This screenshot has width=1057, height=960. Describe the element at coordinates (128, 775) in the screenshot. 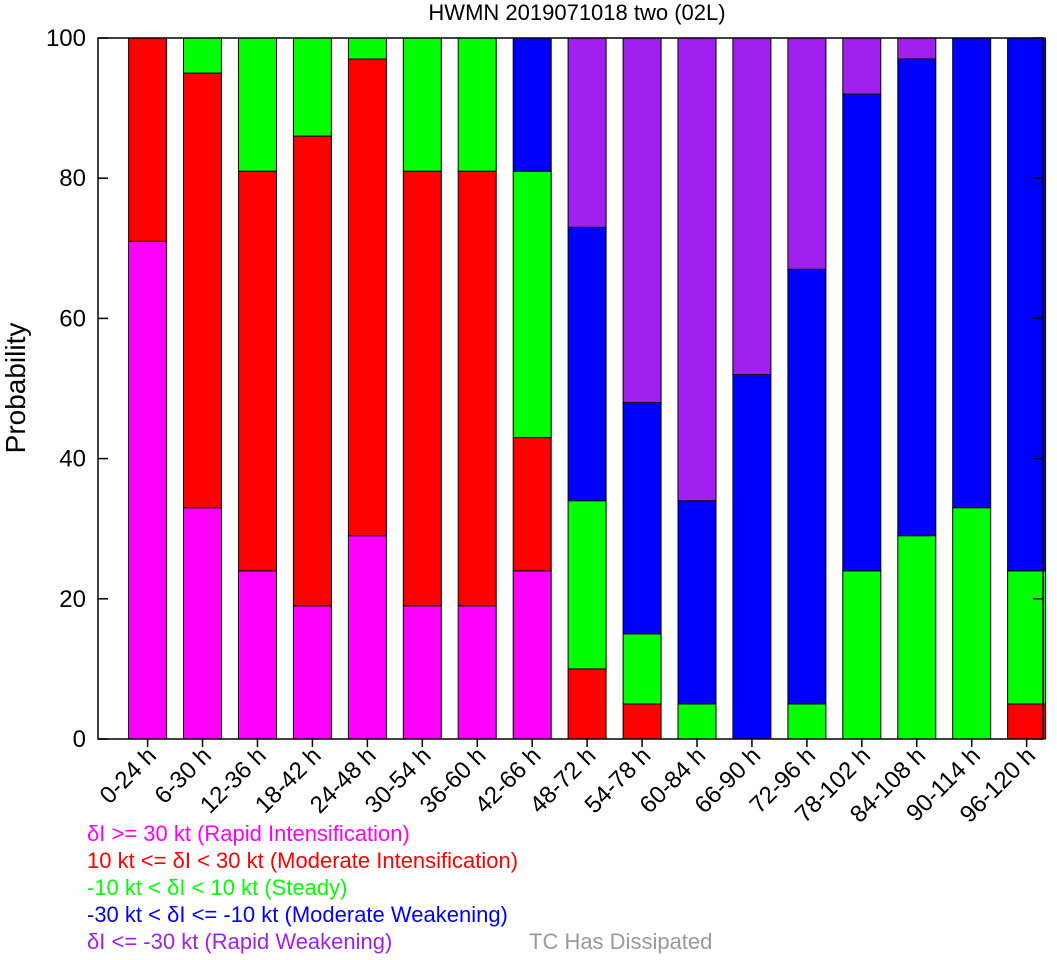

I see `x-tick-label: 0-24 h` at that location.